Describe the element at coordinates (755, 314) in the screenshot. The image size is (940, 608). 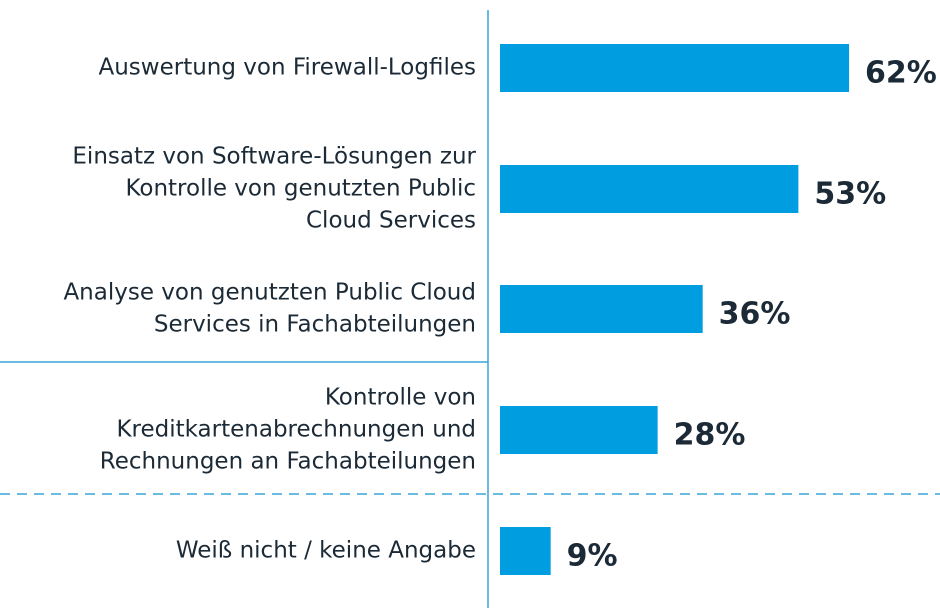
I see `value-label: 36%` at that location.